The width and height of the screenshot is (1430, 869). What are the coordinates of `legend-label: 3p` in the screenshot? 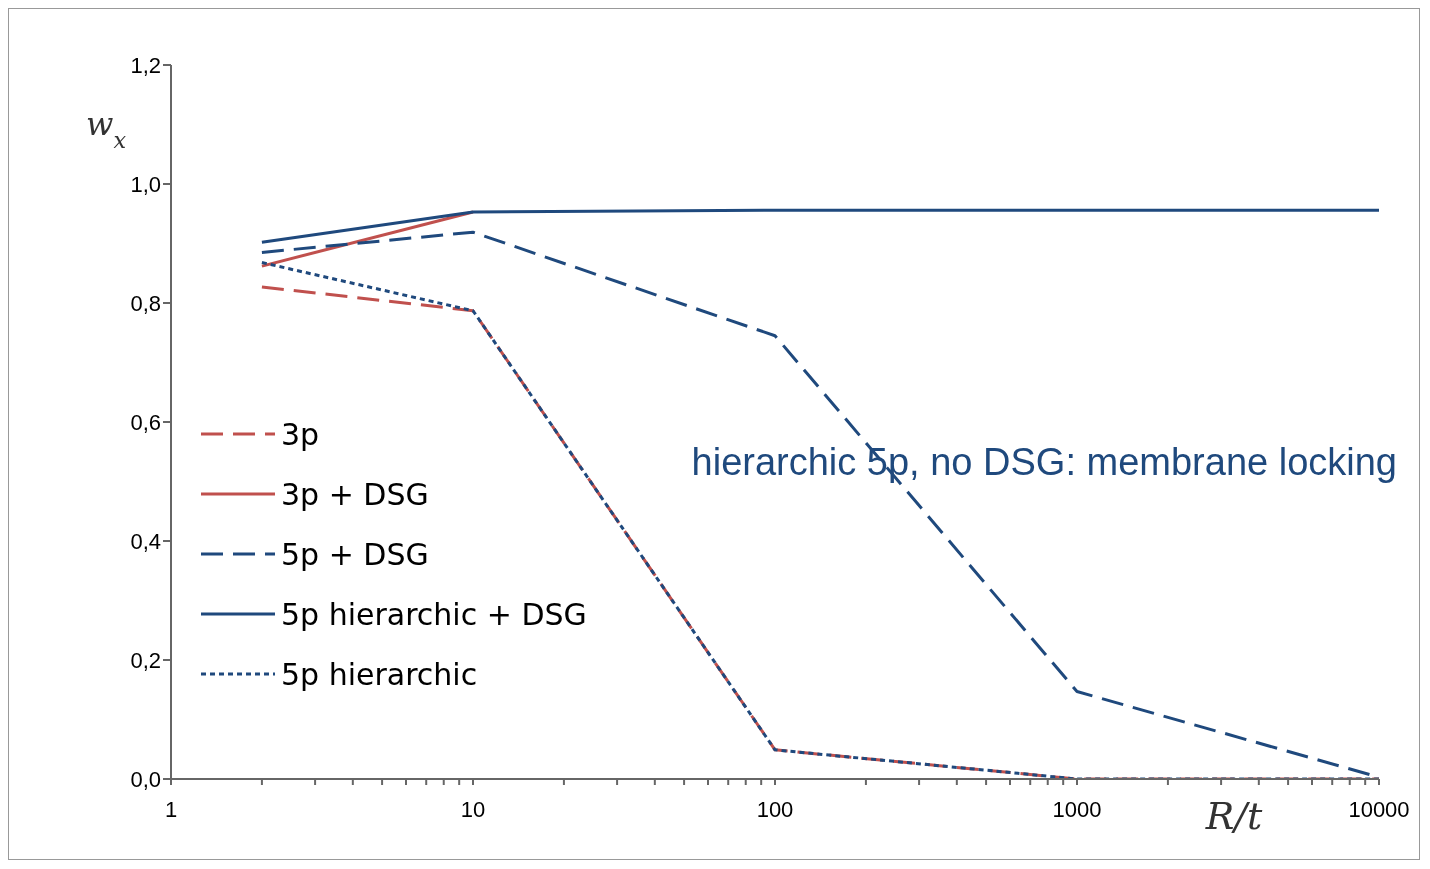 It's located at (300, 434).